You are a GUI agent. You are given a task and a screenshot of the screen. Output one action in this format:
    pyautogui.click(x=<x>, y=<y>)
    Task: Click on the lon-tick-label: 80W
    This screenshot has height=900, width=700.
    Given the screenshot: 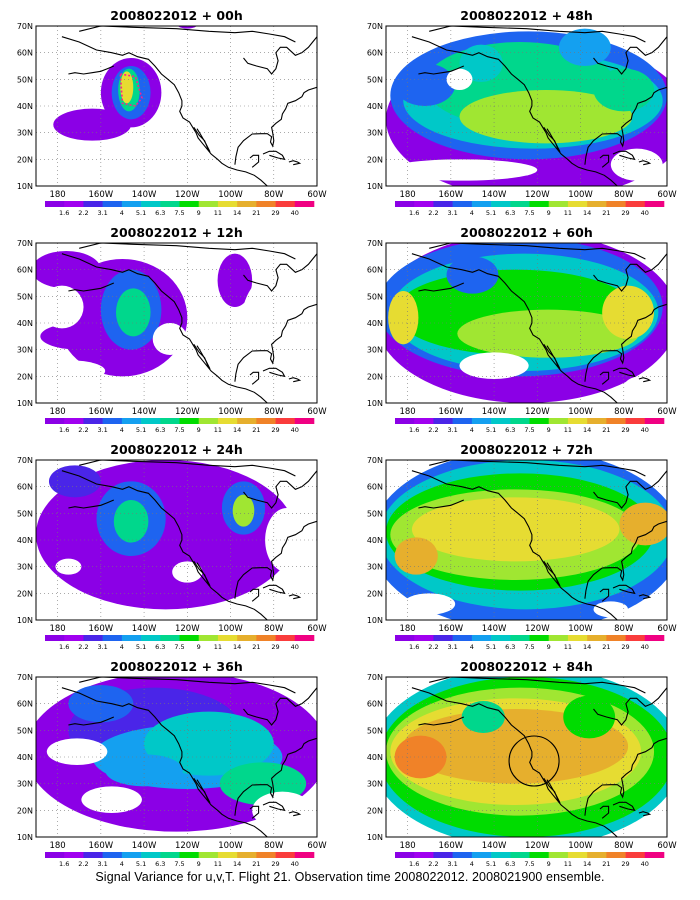 What is the action you would take?
    pyautogui.click(x=624, y=195)
    